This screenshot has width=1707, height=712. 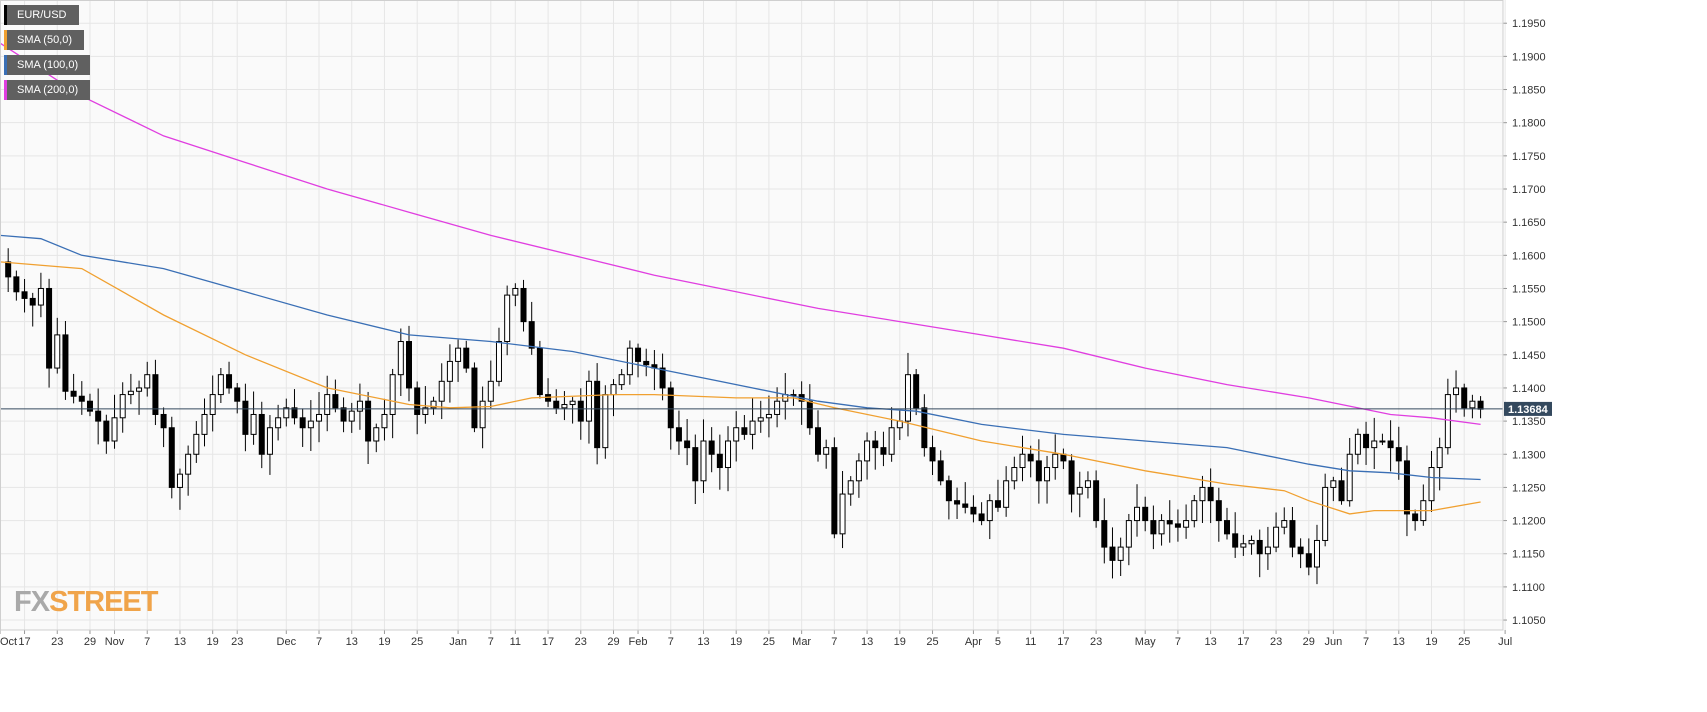 What do you see at coordinates (1529, 91) in the screenshot?
I see `y-tick-label: 1.1850` at bounding box center [1529, 91].